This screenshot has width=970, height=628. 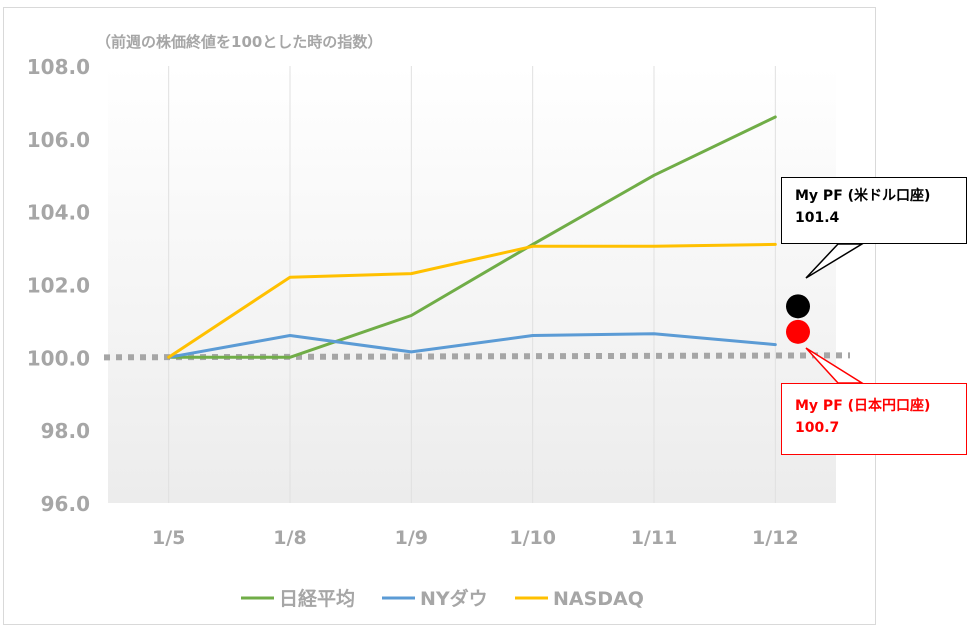 What do you see at coordinates (58, 140) in the screenshot?
I see `y-tick-label: 106.0` at bounding box center [58, 140].